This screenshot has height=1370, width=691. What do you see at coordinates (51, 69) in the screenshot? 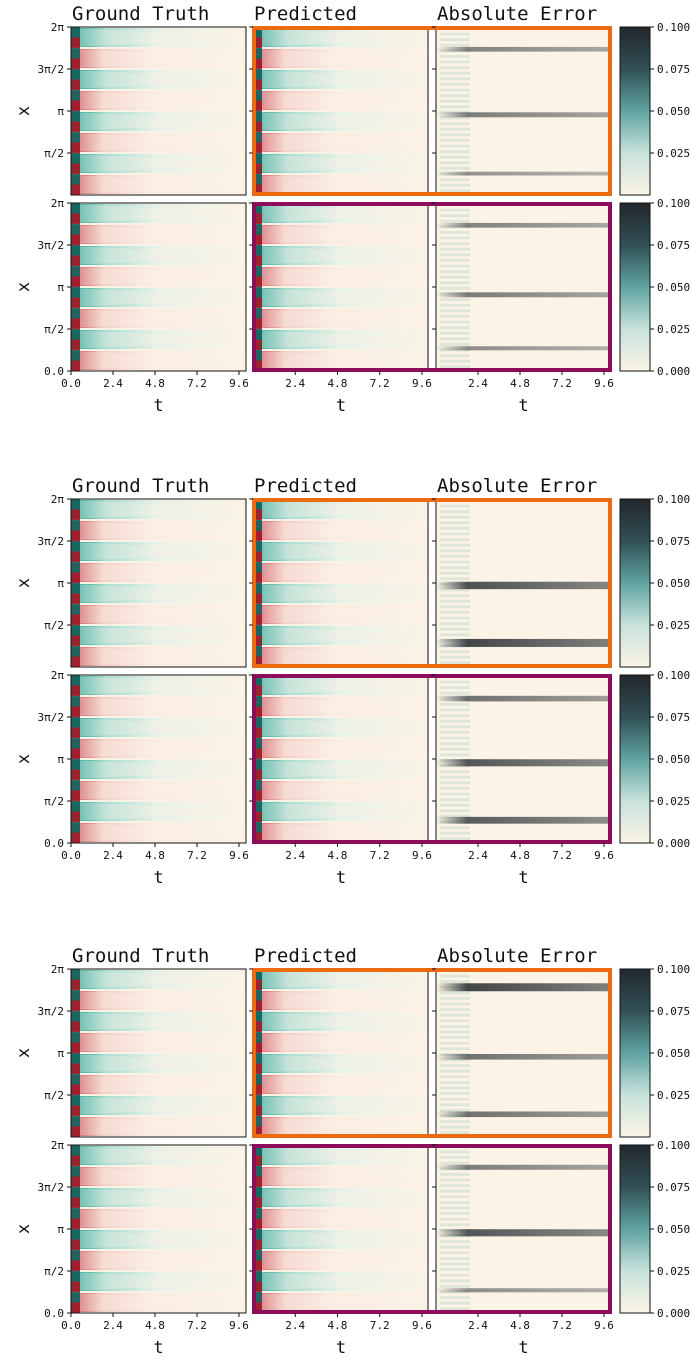
I see `y-tick-label: 3π/2` at bounding box center [51, 69].